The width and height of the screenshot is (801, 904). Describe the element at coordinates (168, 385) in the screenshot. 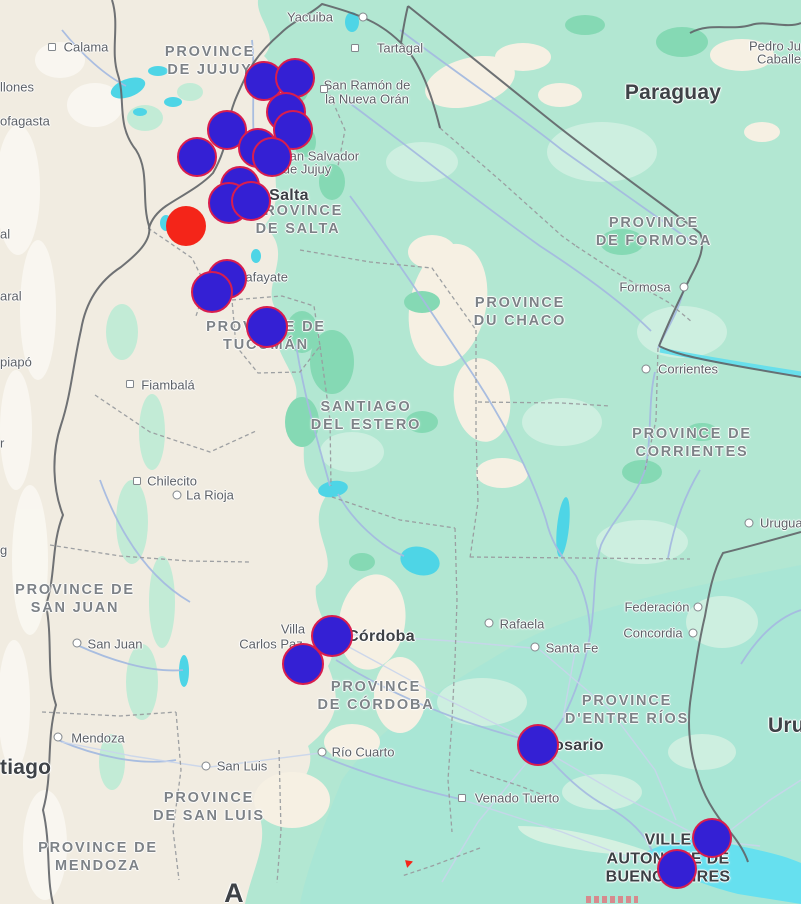

I see `town-label: Fiambalá` at that location.